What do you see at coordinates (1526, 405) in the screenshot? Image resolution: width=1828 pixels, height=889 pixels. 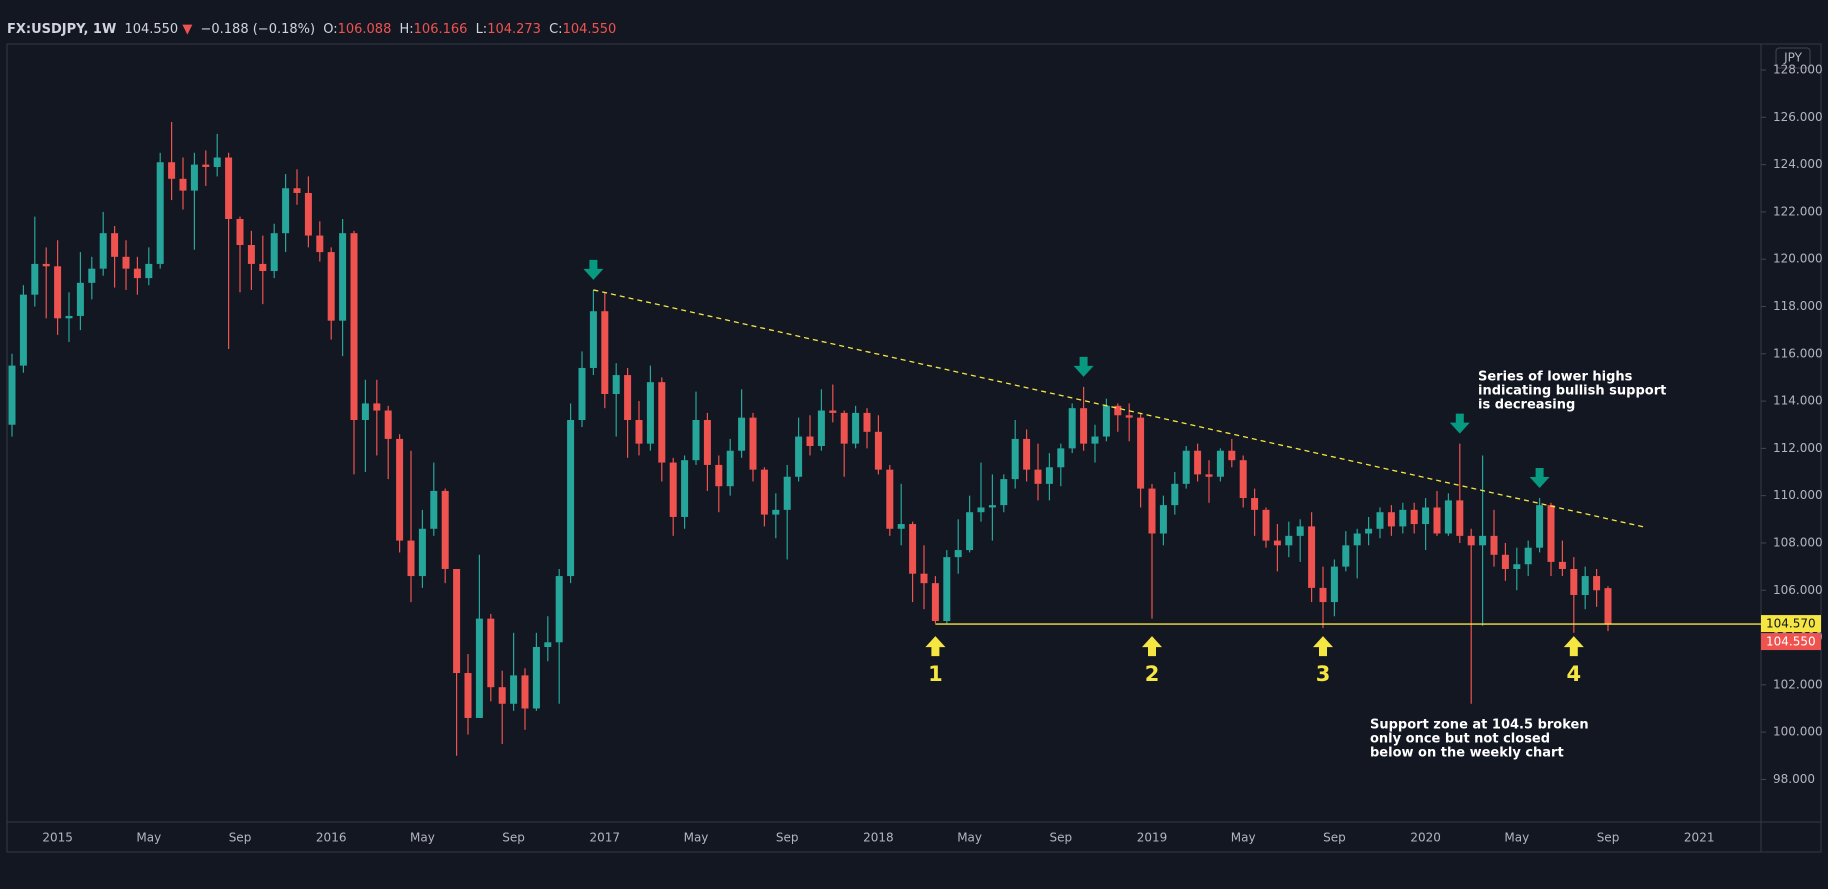 I see `note-lower-highs: is decreasing` at bounding box center [1526, 405].